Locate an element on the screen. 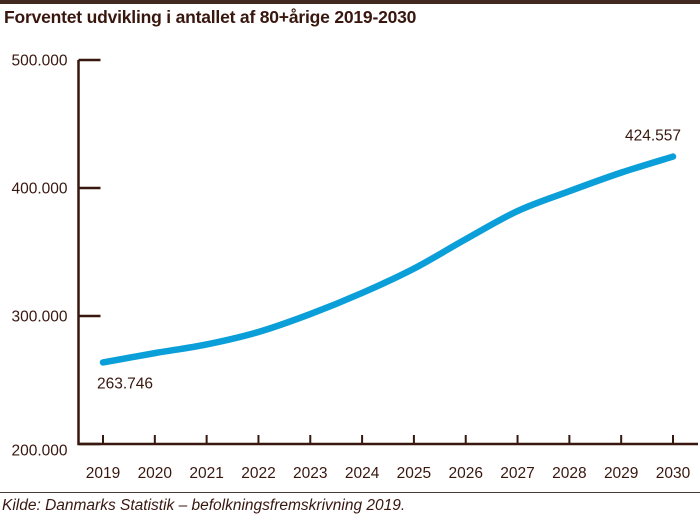 This screenshot has height=521, width=700. x-axis-tick-label: 2027 is located at coordinates (517, 473).